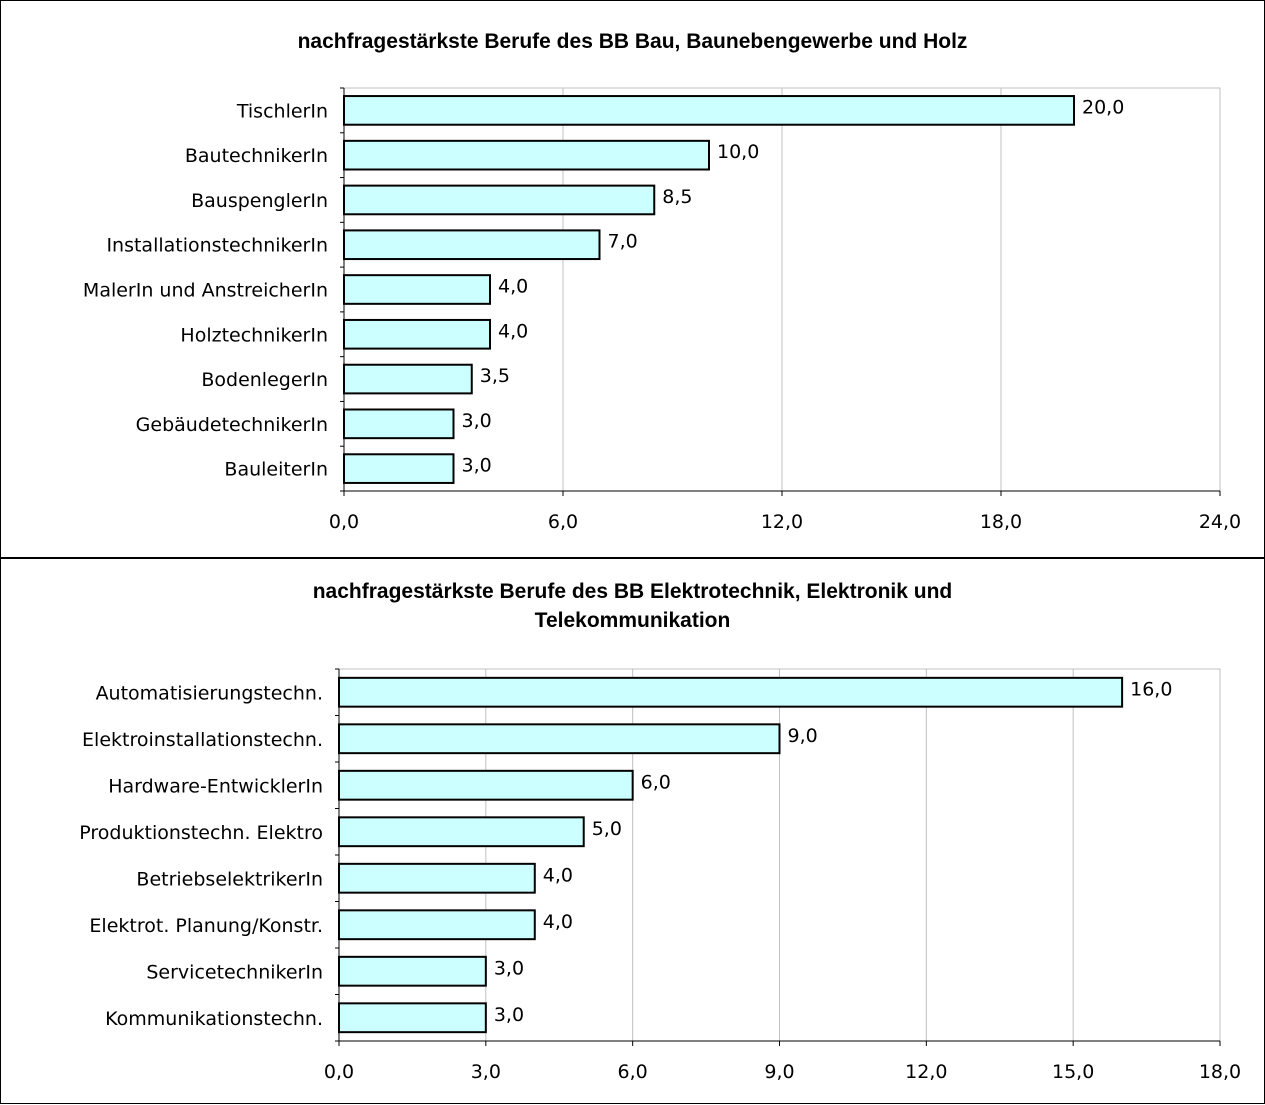 The width and height of the screenshot is (1265, 1105). What do you see at coordinates (633, 1072) in the screenshot?
I see `elektro-x-tick-label: 6,0` at bounding box center [633, 1072].